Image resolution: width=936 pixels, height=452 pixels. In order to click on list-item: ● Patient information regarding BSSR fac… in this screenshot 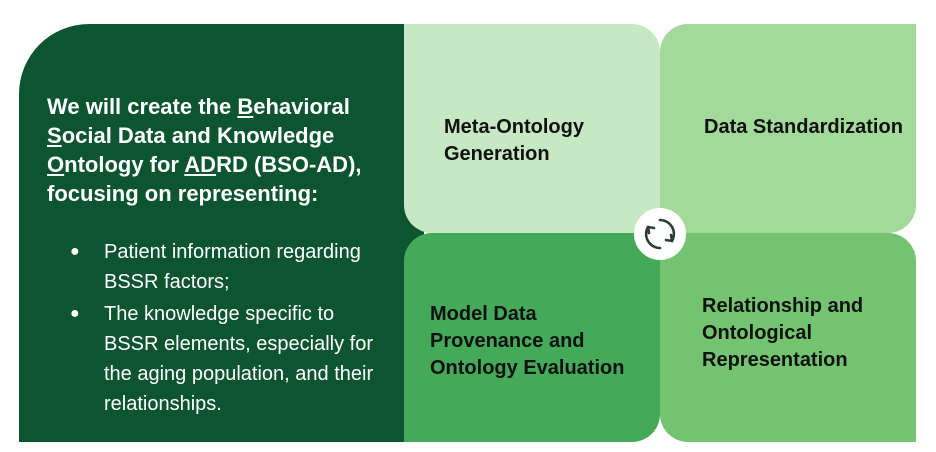, I will do `click(230, 267)`.